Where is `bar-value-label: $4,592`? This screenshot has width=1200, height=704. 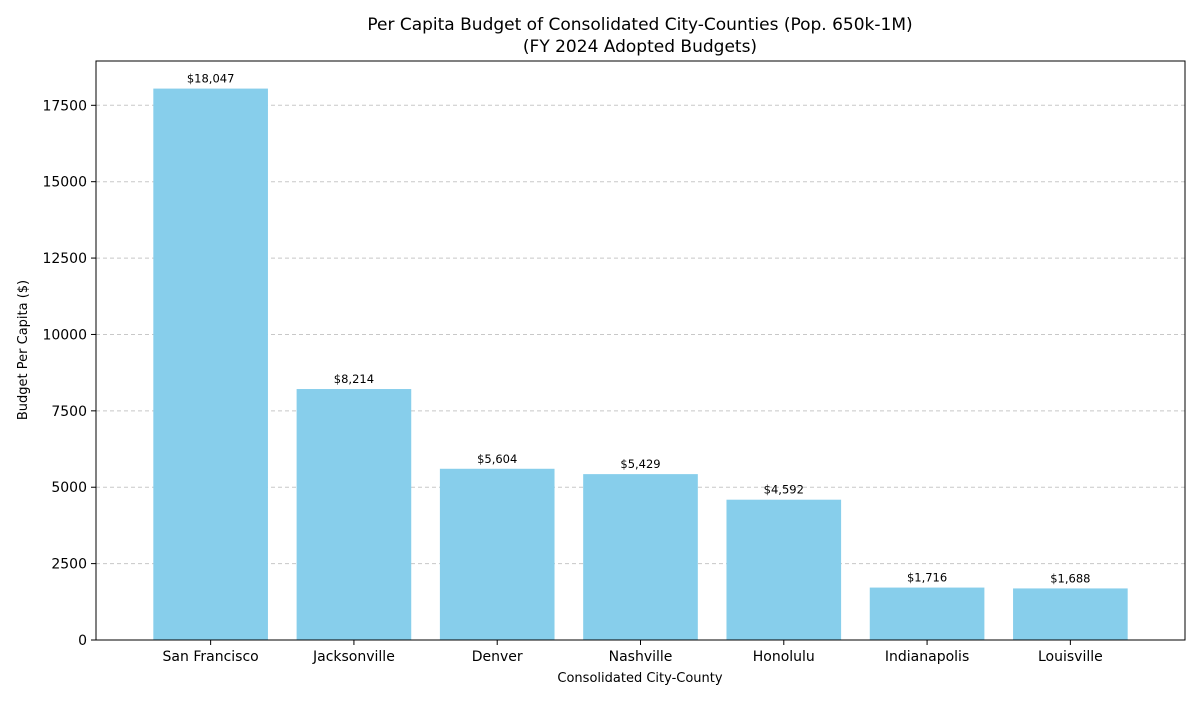 bar-value-label: $4,592 is located at coordinates (784, 490).